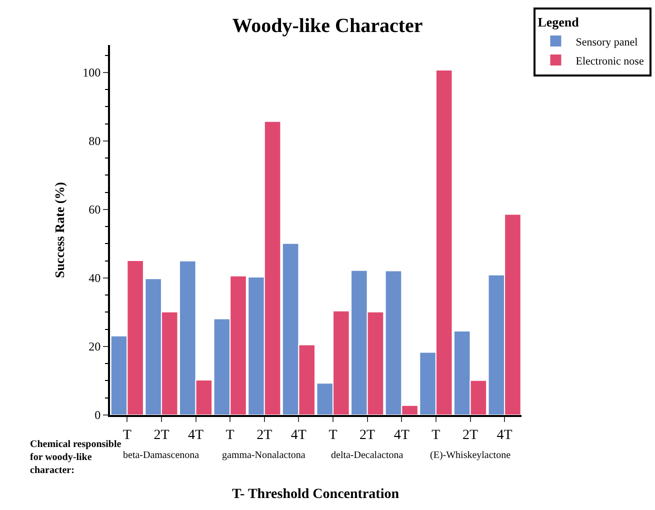 Image resolution: width=655 pixels, height=510 pixels. What do you see at coordinates (316, 494) in the screenshot?
I see `x-axis-title: T- Threshold Concentration` at bounding box center [316, 494].